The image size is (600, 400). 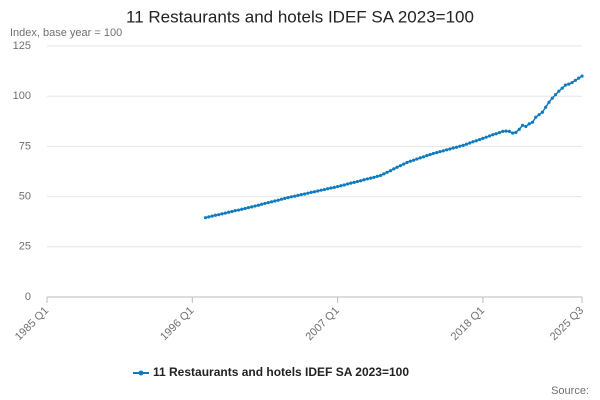 What do you see at coordinates (25, 146) in the screenshot?
I see `y-tick-label: 75` at bounding box center [25, 146].